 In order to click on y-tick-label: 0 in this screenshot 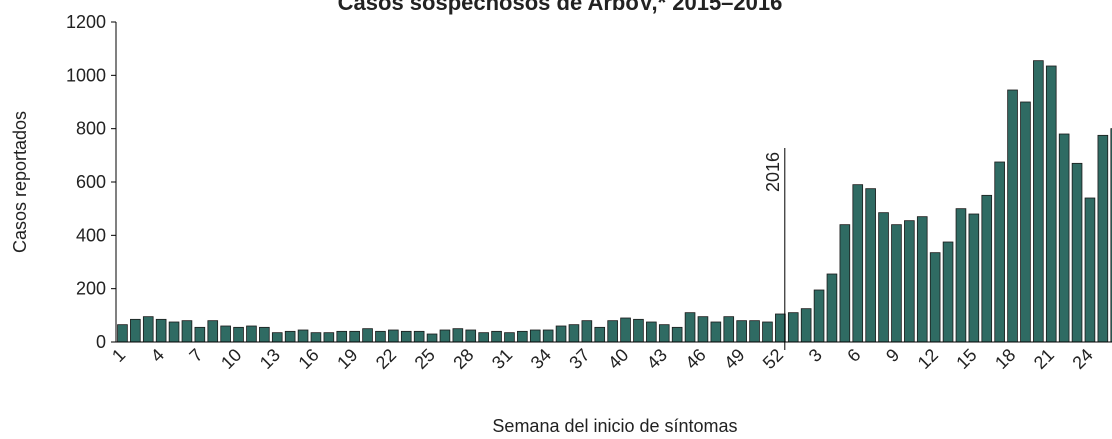, I will do `click(101, 342)`.